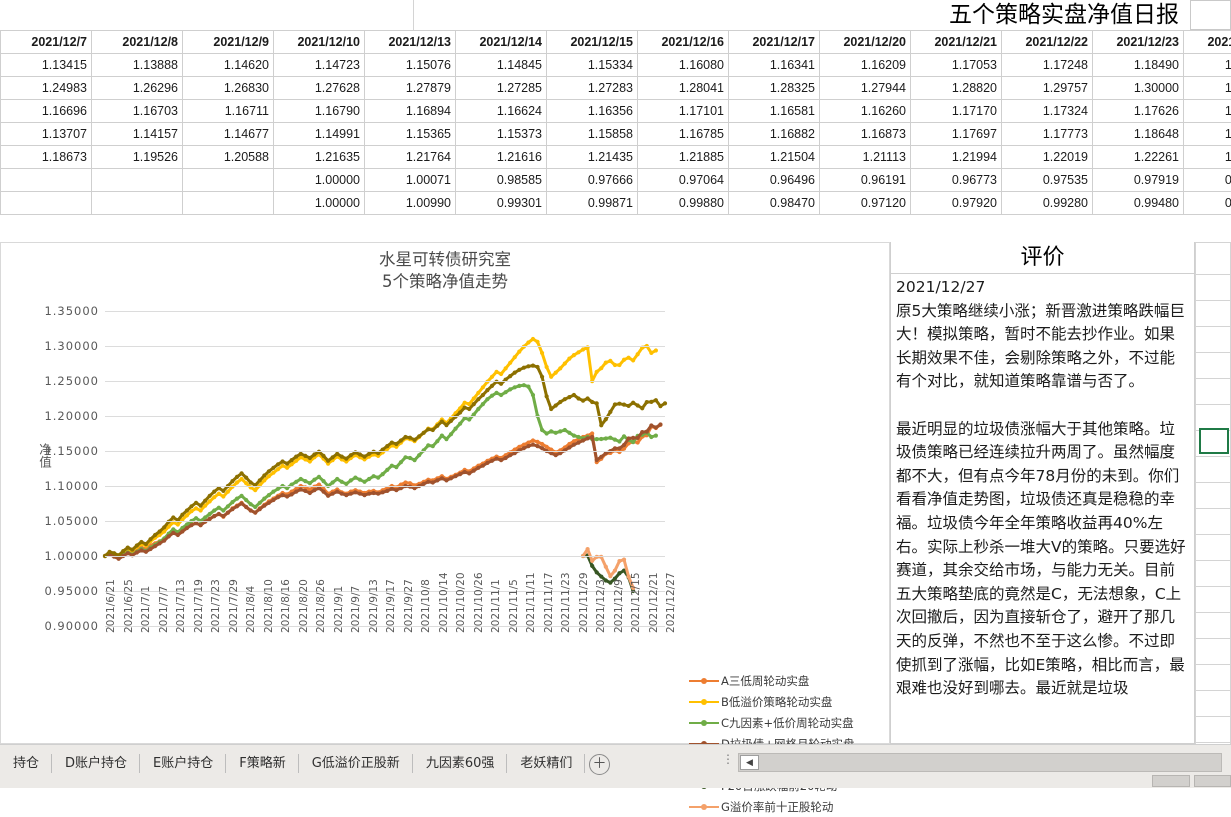  Describe the element at coordinates (1047, 157) in the screenshot. I see `table-cell-value: 1.22019` at that location.